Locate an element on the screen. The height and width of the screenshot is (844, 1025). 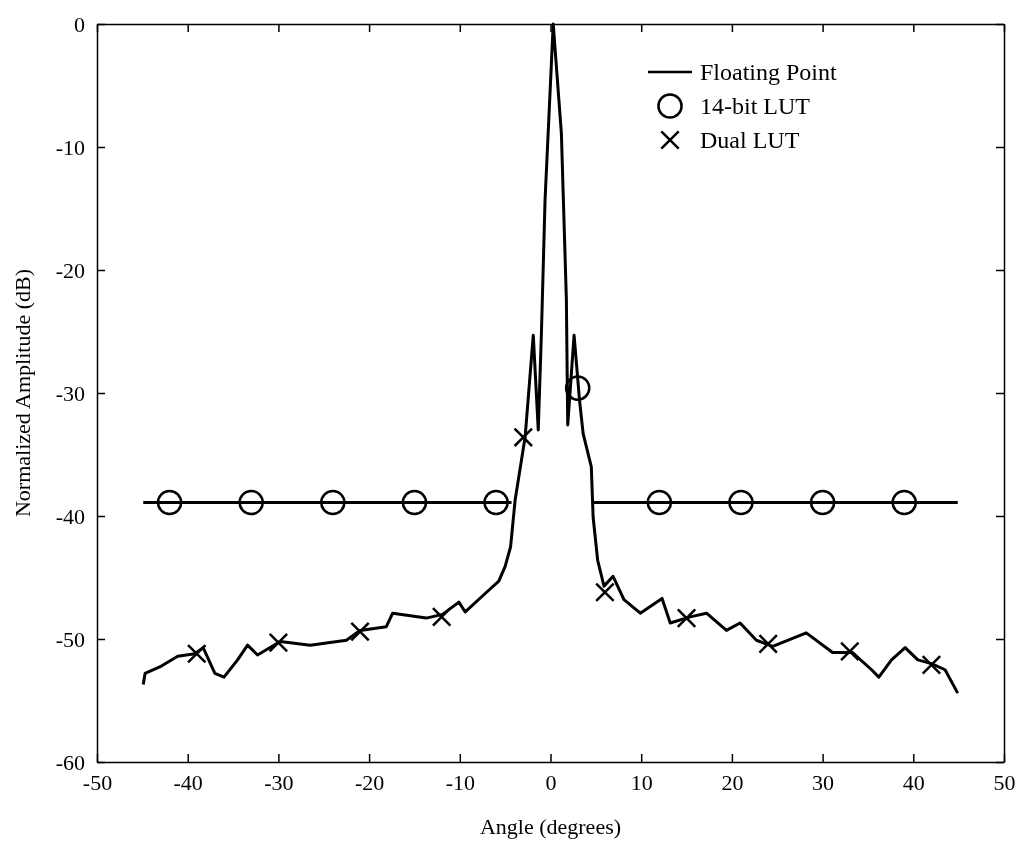
x-axis-title: Angle (degrees) is located at coordinates (550, 826).